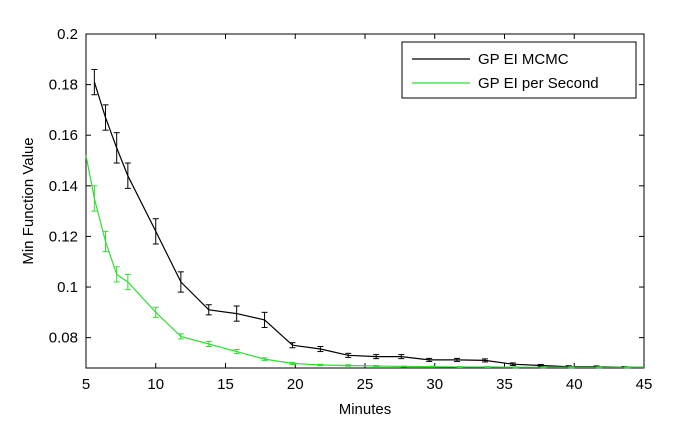  Describe the element at coordinates (365, 384) in the screenshot. I see `x-tick-label: 25` at that location.